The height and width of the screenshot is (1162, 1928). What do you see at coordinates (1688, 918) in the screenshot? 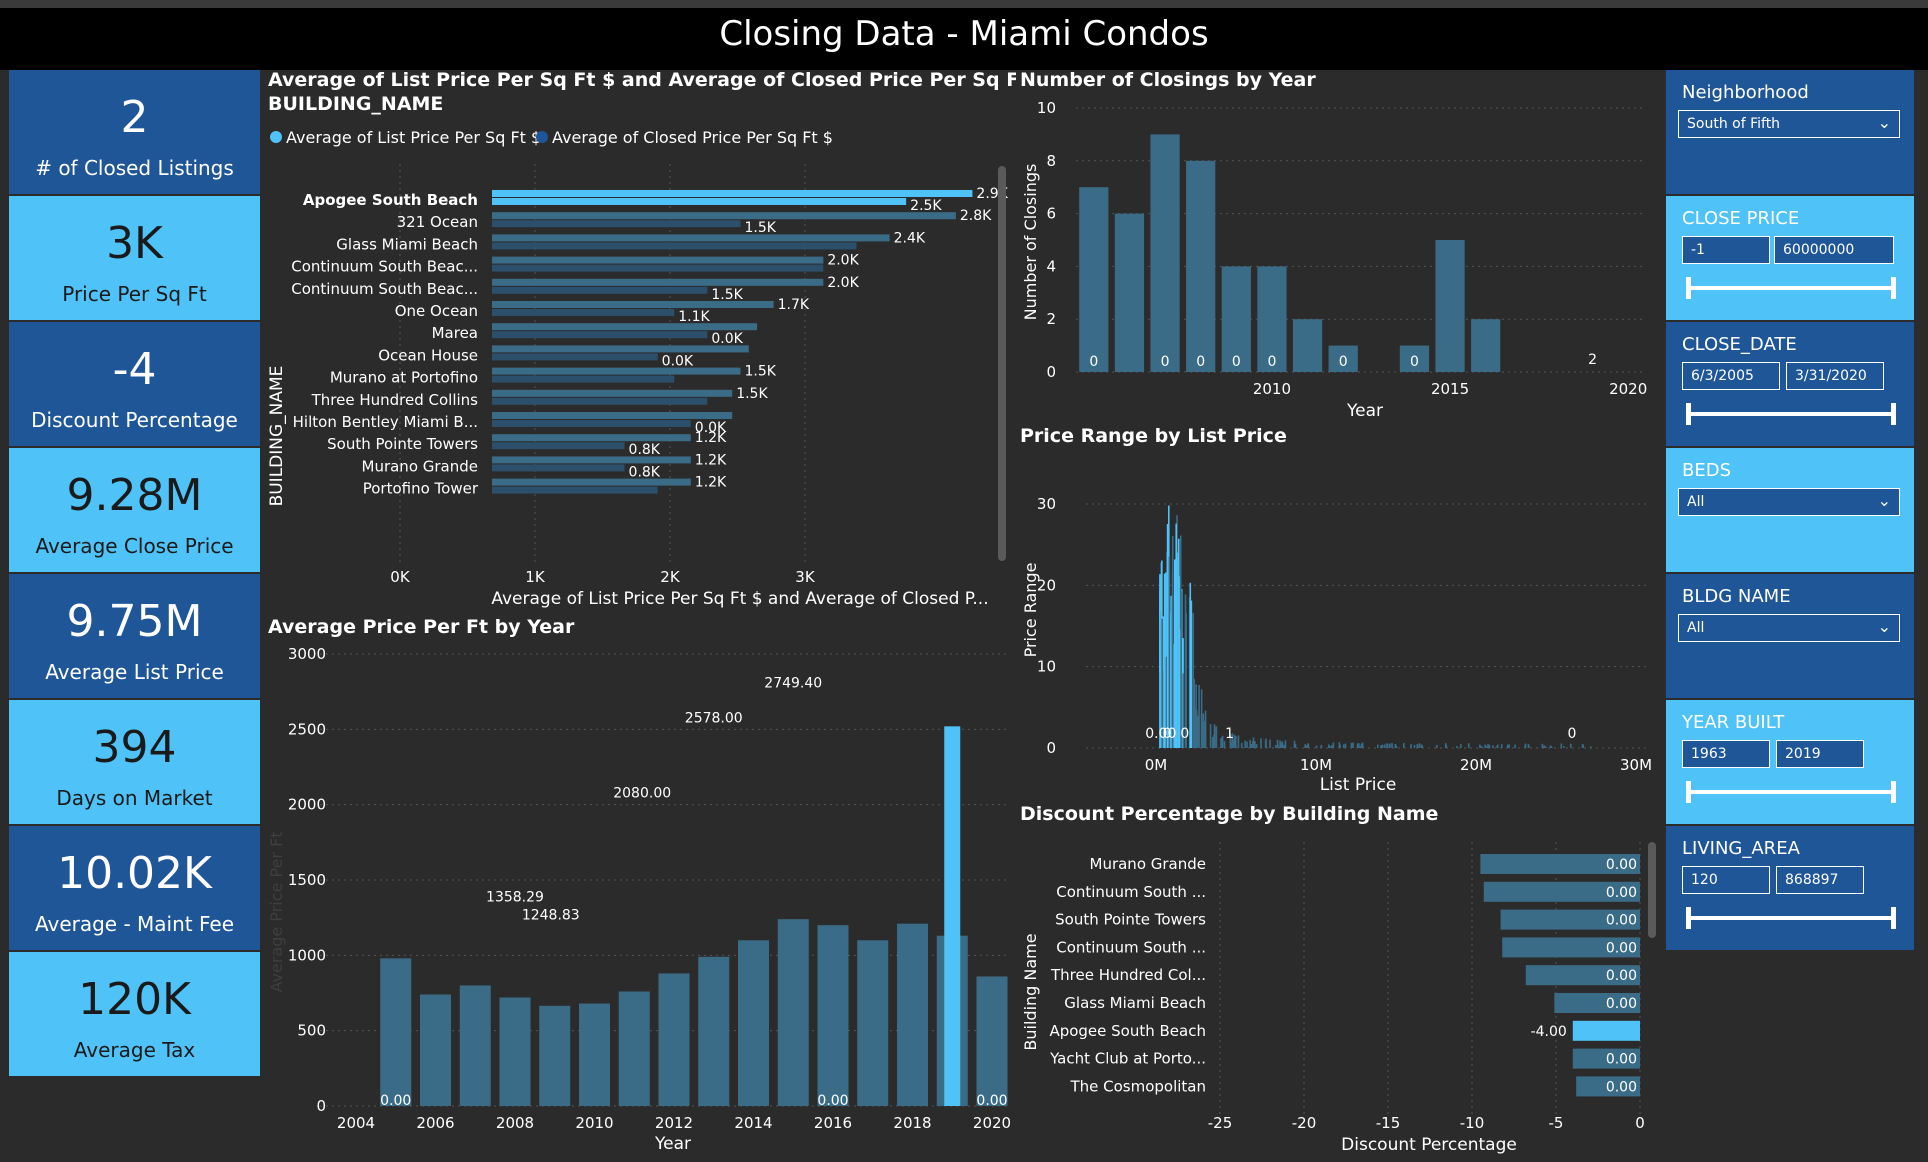
I see `slider-min-handle` at bounding box center [1688, 918].